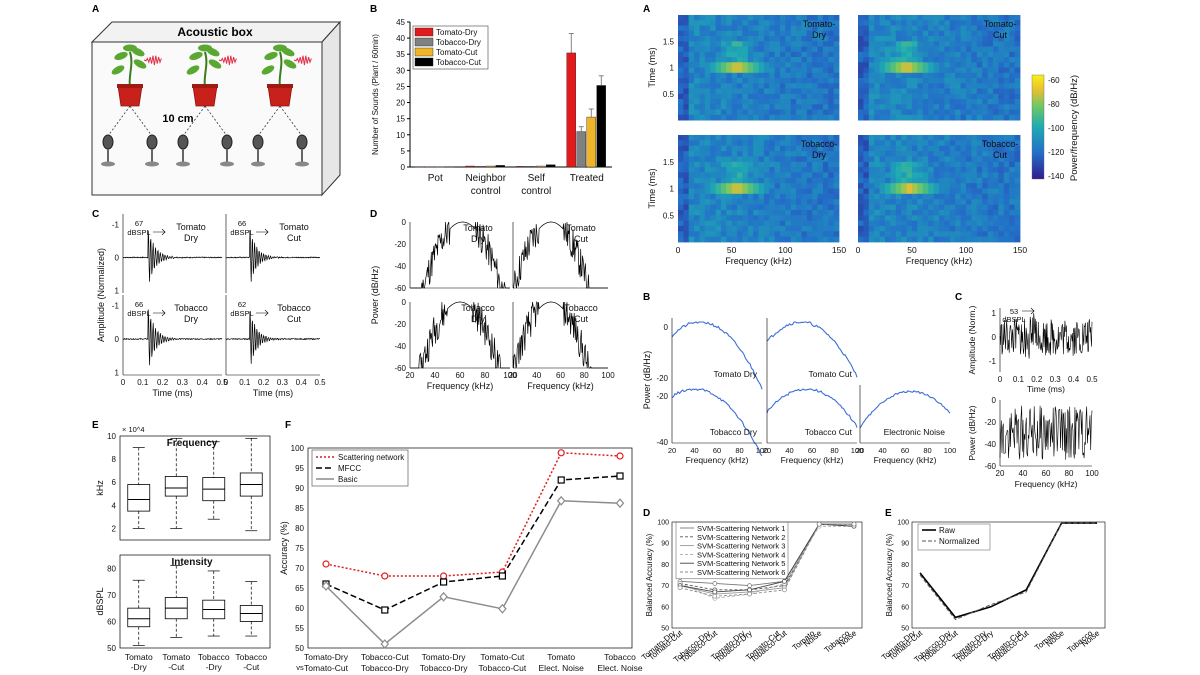 This screenshot has height=675, width=1200. I want to click on x-tick-label: 0.4, so click(1074, 379).